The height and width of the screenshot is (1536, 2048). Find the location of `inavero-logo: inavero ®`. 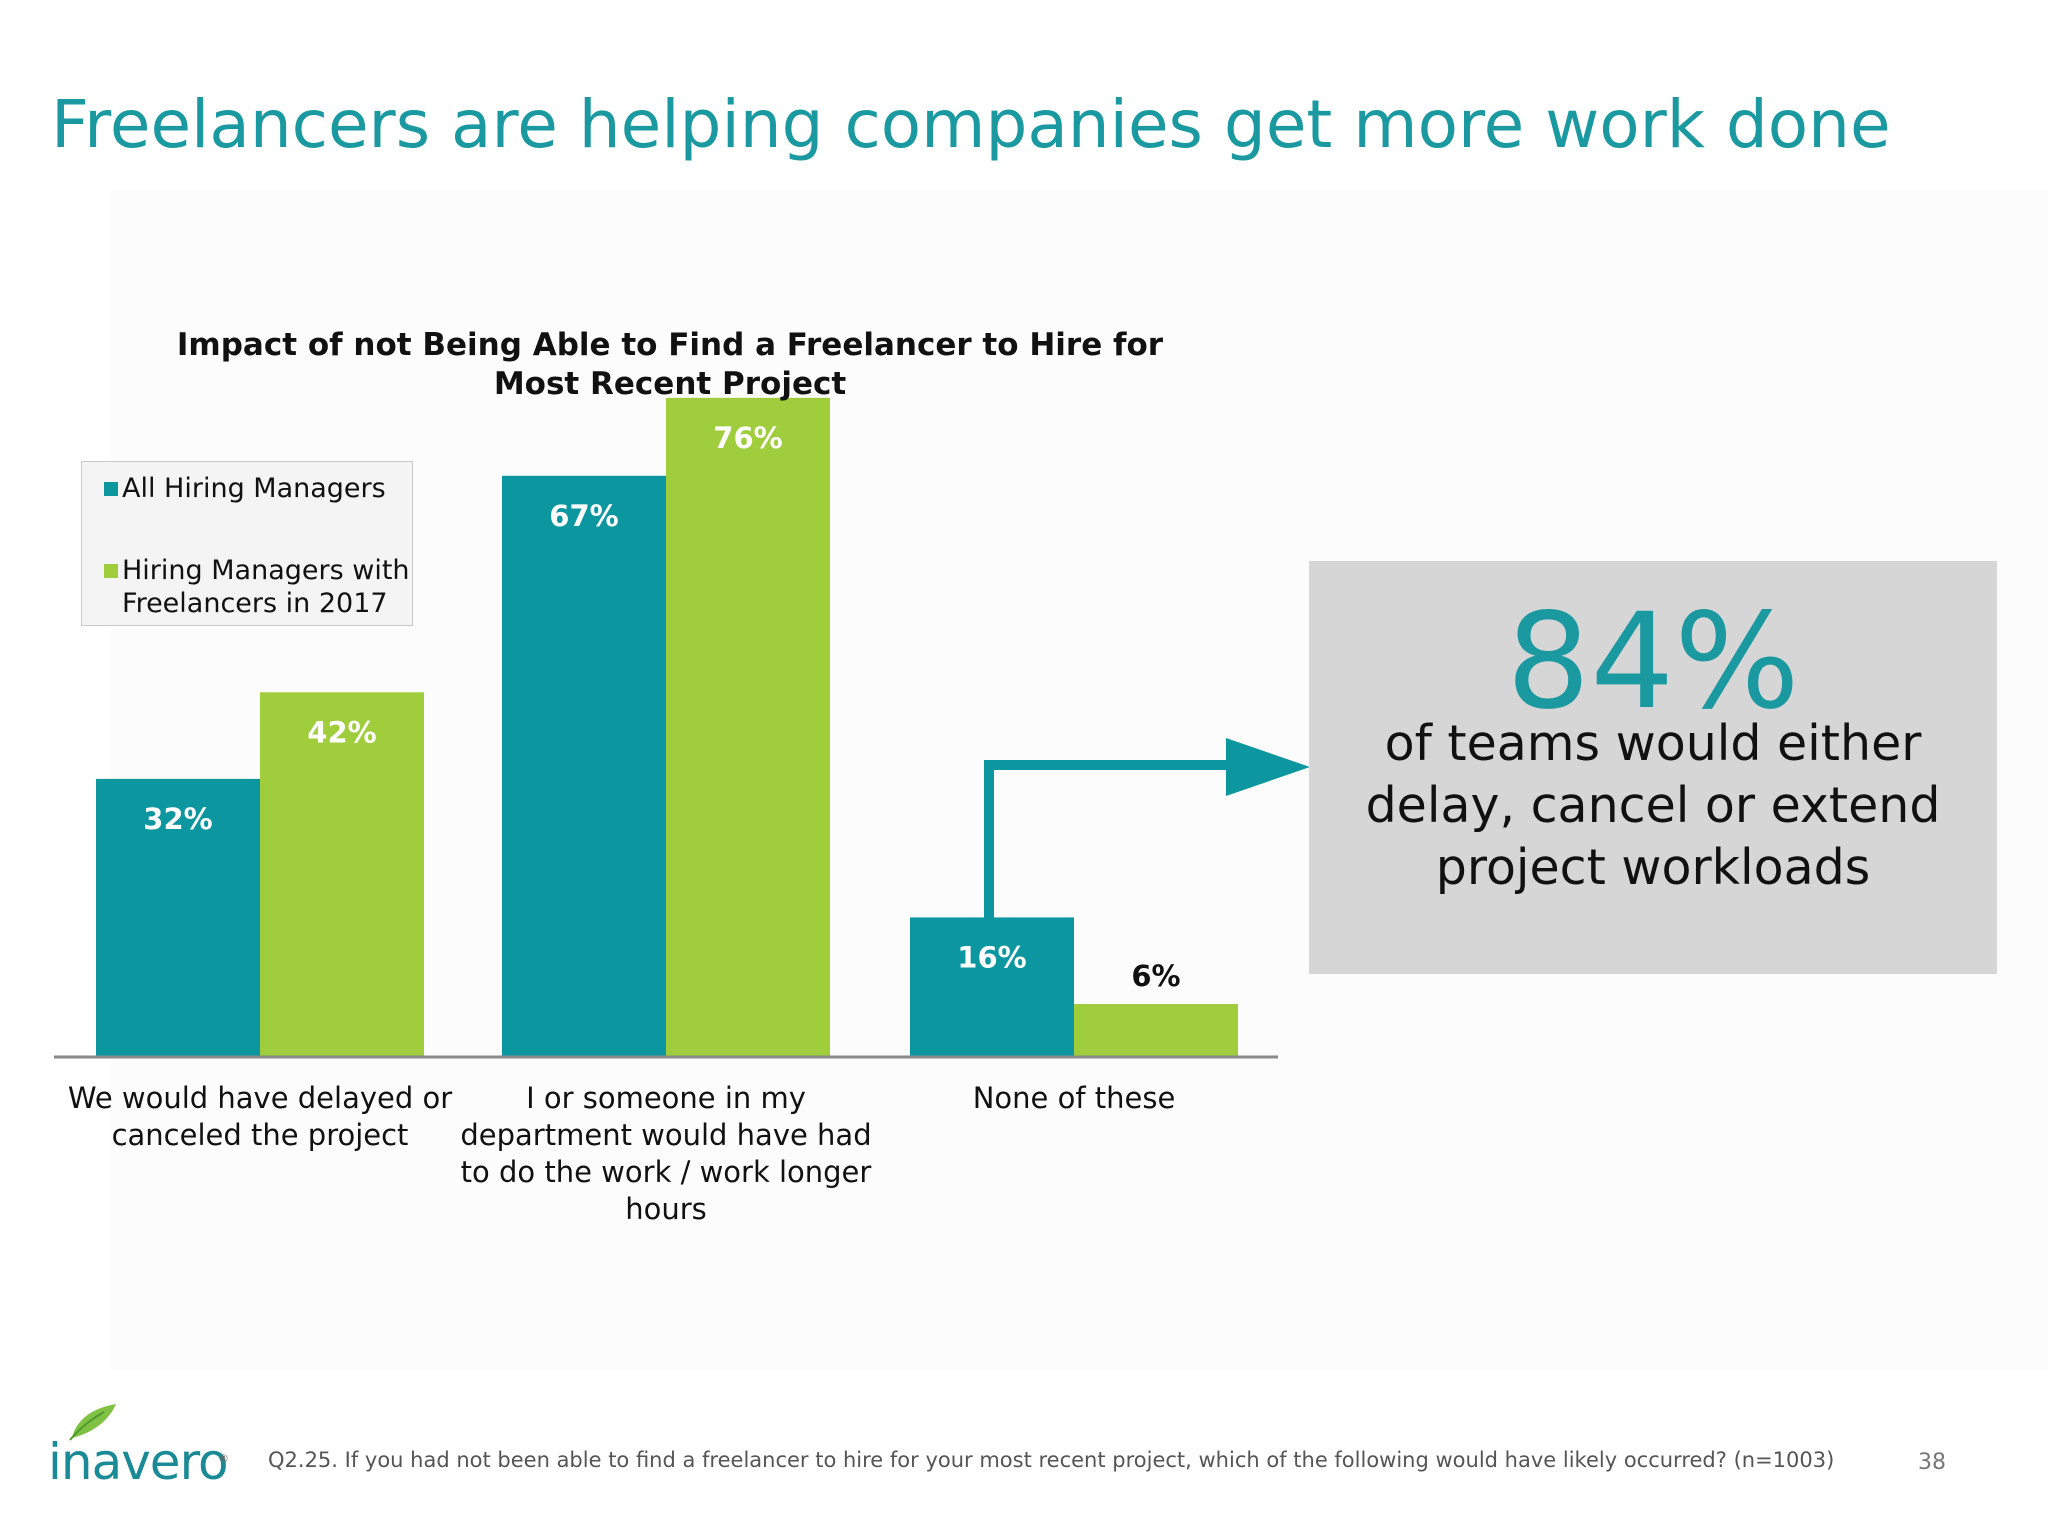

inavero-logo: inavero ® is located at coordinates (143, 1447).